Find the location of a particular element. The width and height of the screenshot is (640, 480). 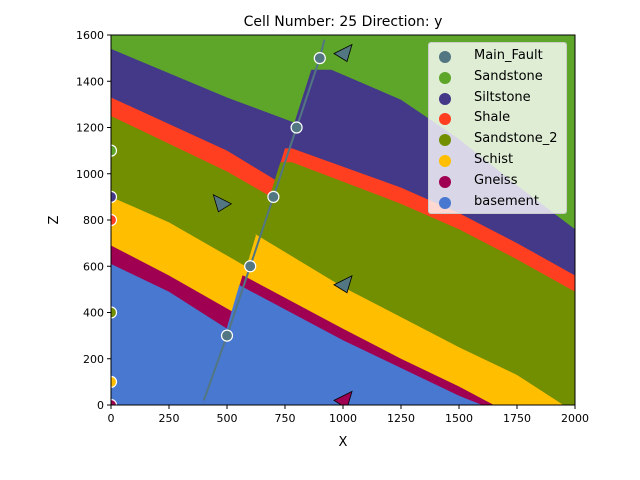

y-tick-label: 1400 is located at coordinates (90, 81).